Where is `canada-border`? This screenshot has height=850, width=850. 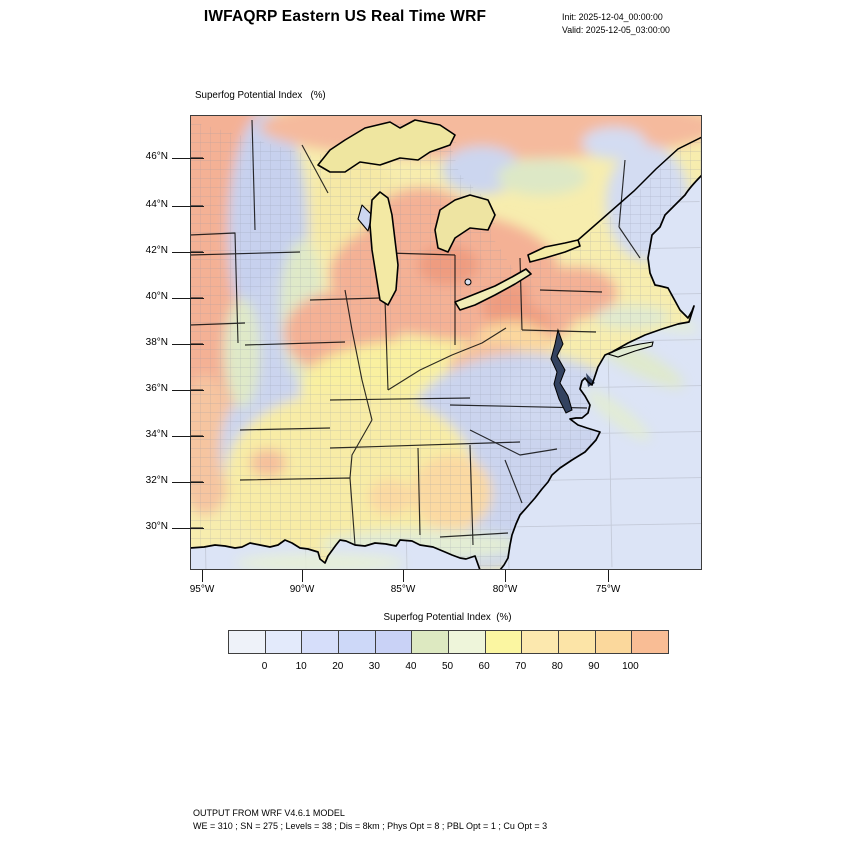
canada-border is located at coordinates (639, 188).